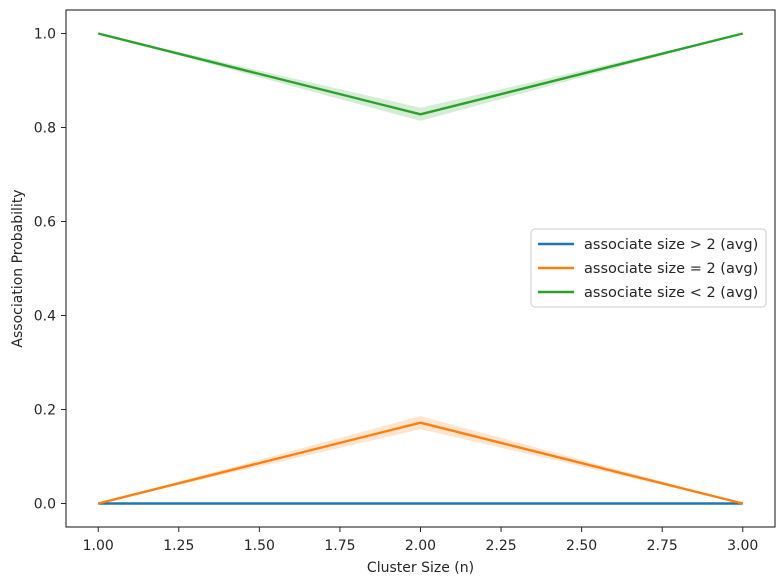  What do you see at coordinates (742, 546) in the screenshot?
I see `x-tick-label: 3.00` at bounding box center [742, 546].